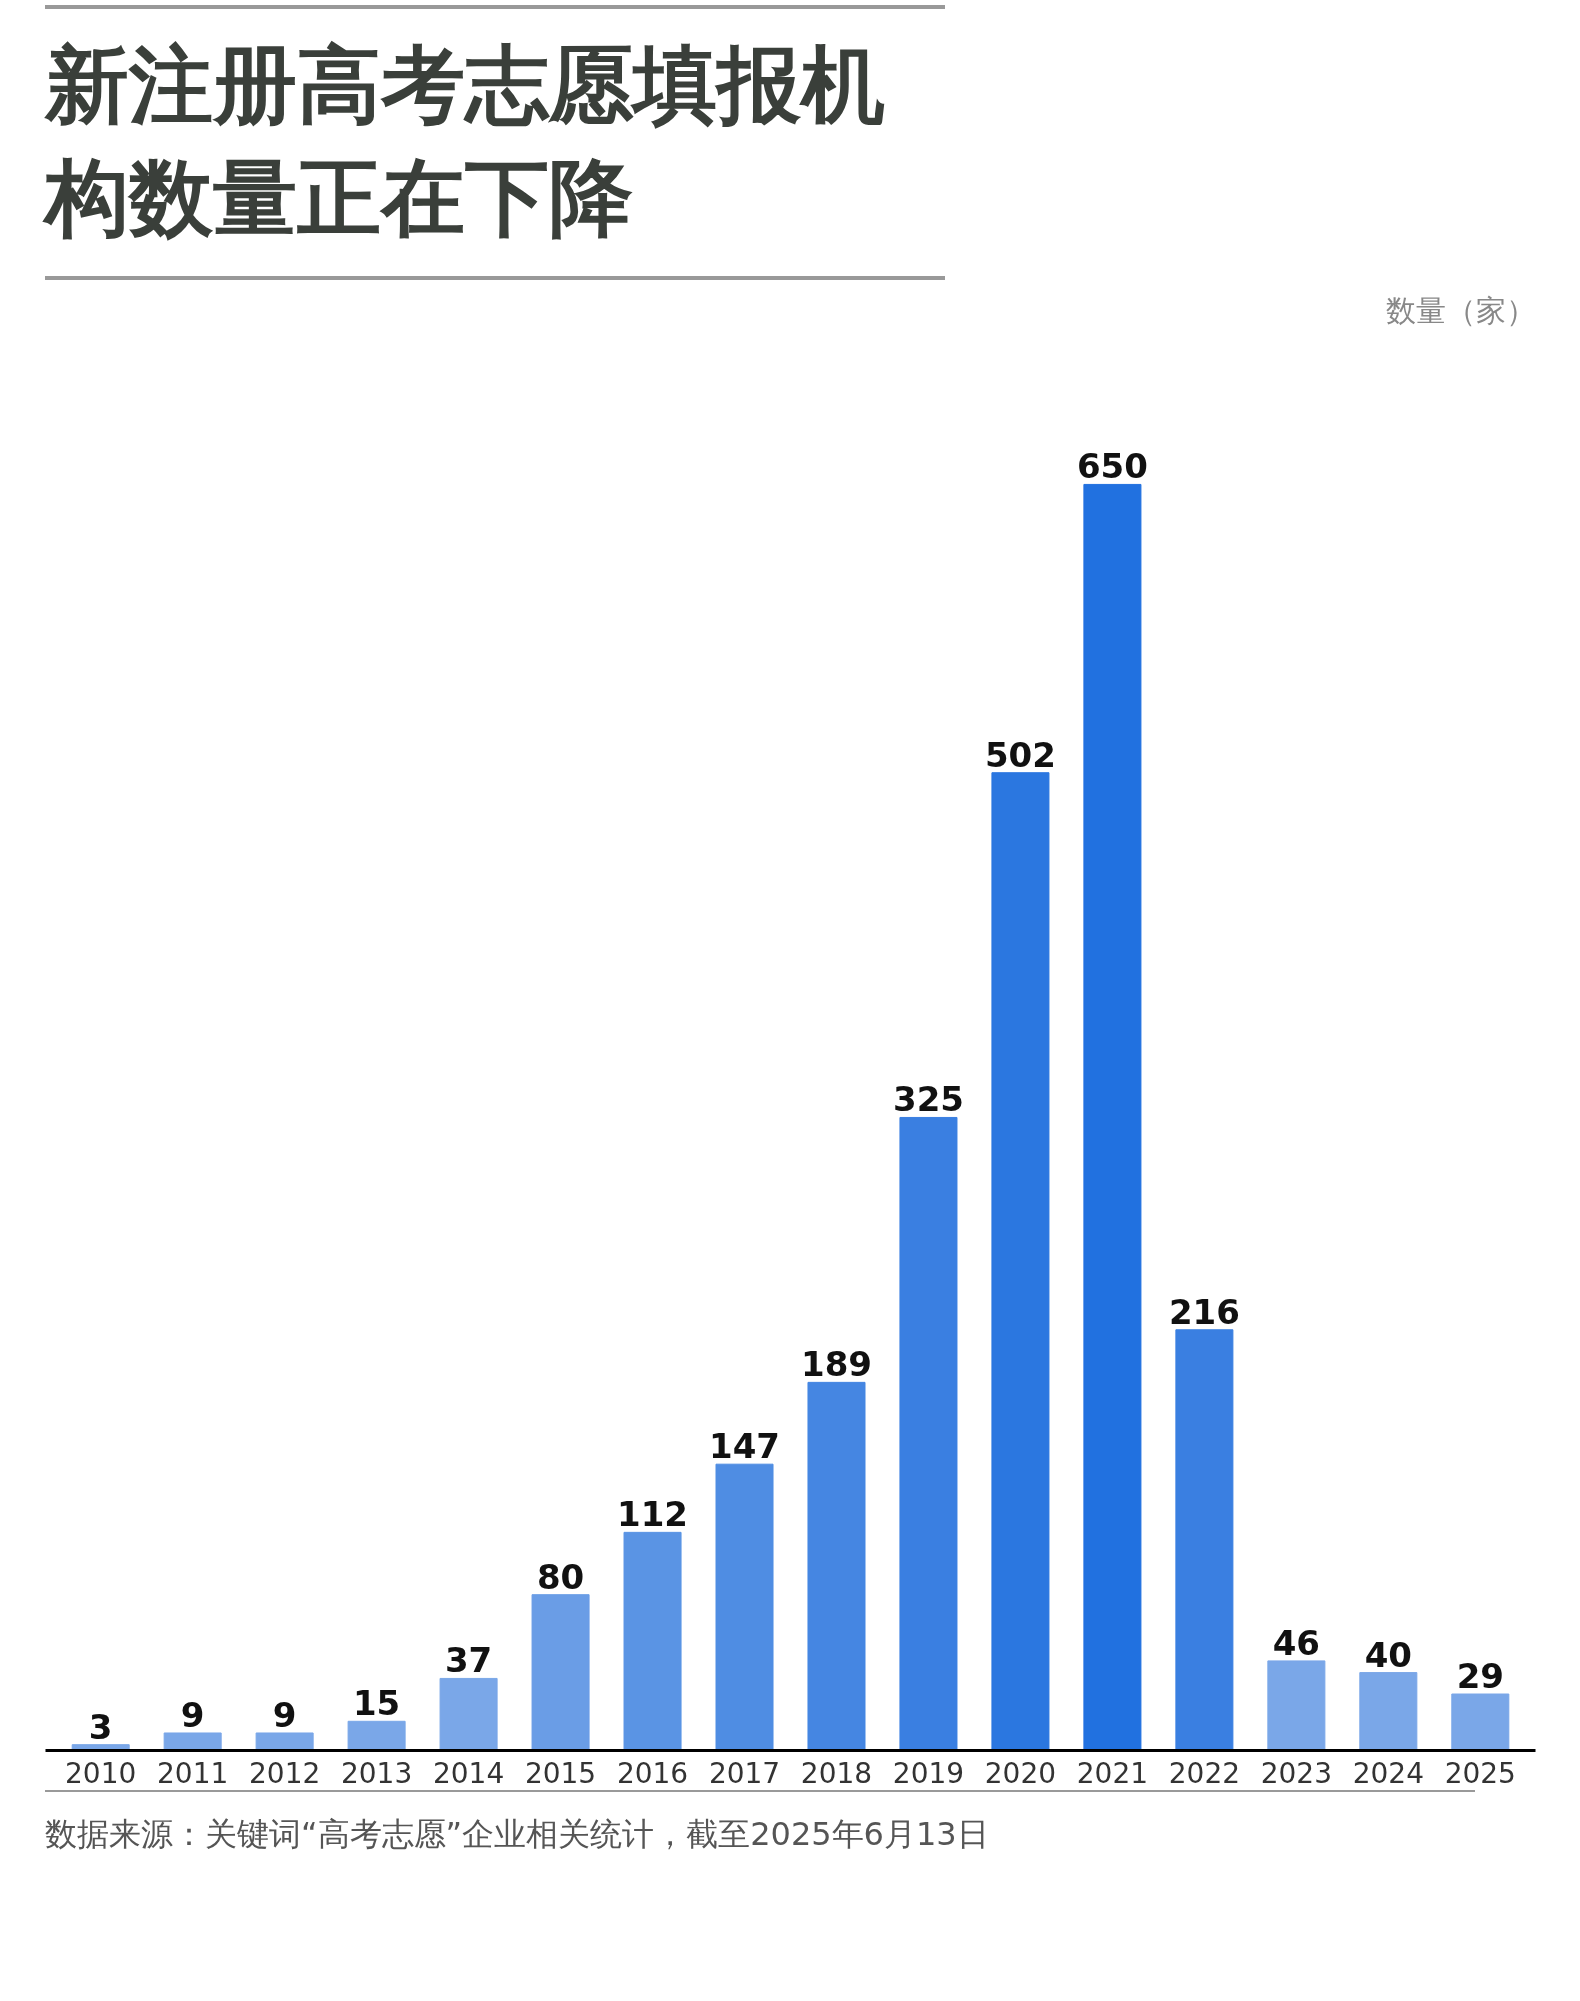 The width and height of the screenshot is (1580, 2001). Describe the element at coordinates (1388, 1773) in the screenshot. I see `x-tick-label: 2024` at that location.